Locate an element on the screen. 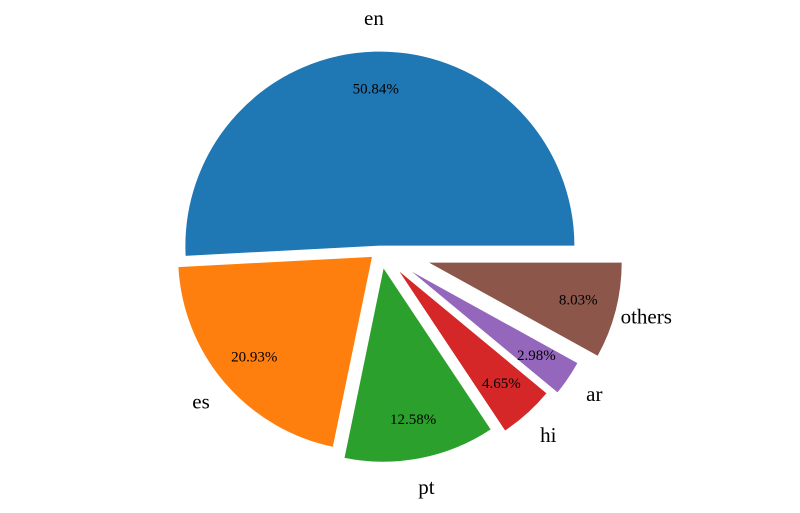 The width and height of the screenshot is (800, 513). percent-label: 2.98% is located at coordinates (536, 356).